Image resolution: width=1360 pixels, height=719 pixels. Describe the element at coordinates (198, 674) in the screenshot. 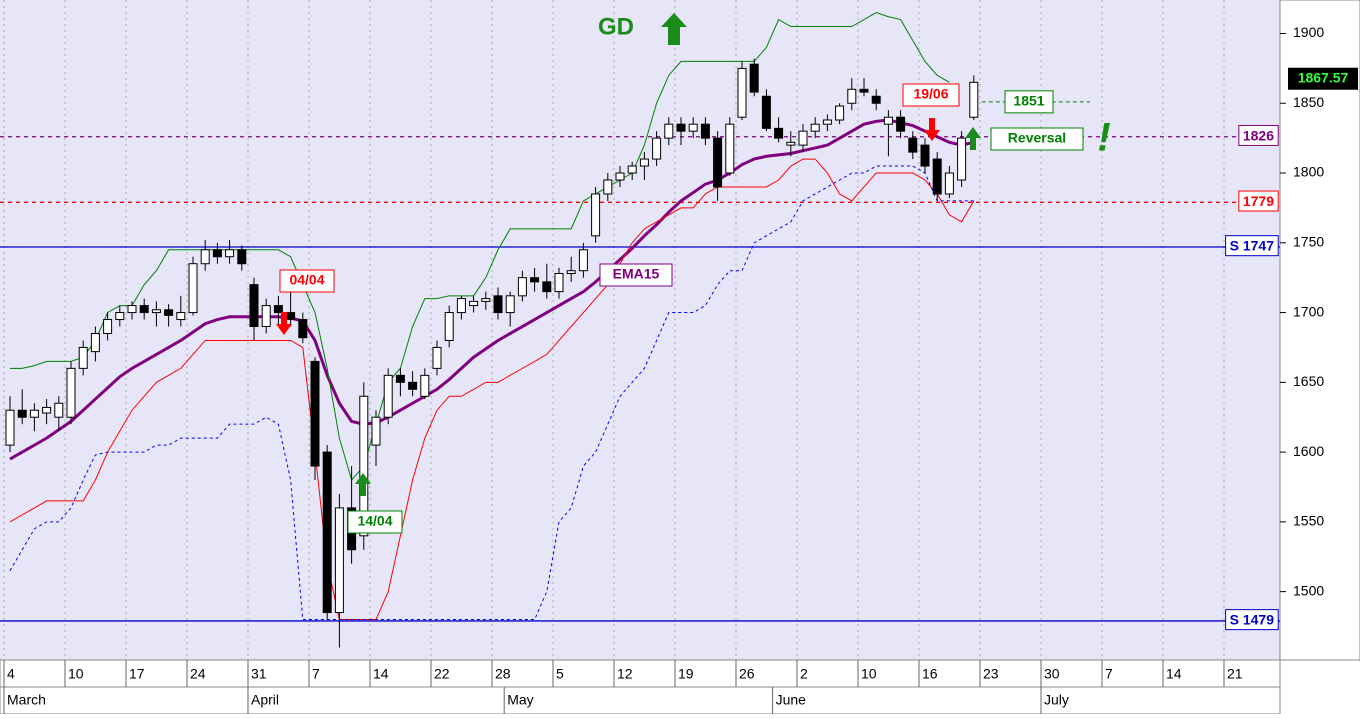

I see `x-tick-label: 24` at that location.